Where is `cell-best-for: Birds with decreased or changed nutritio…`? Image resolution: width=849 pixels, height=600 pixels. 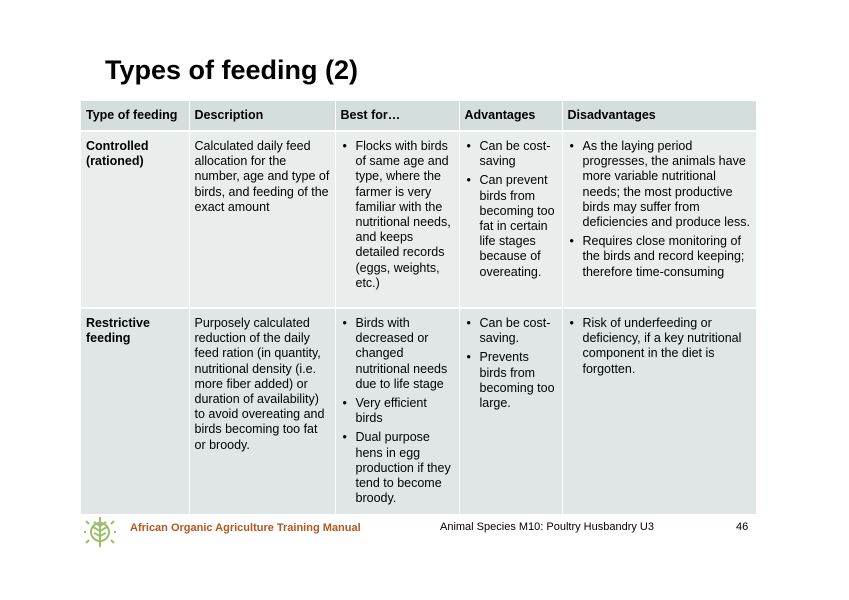 cell-best-for: Birds with decreased or changed nutritio… is located at coordinates (397, 410).